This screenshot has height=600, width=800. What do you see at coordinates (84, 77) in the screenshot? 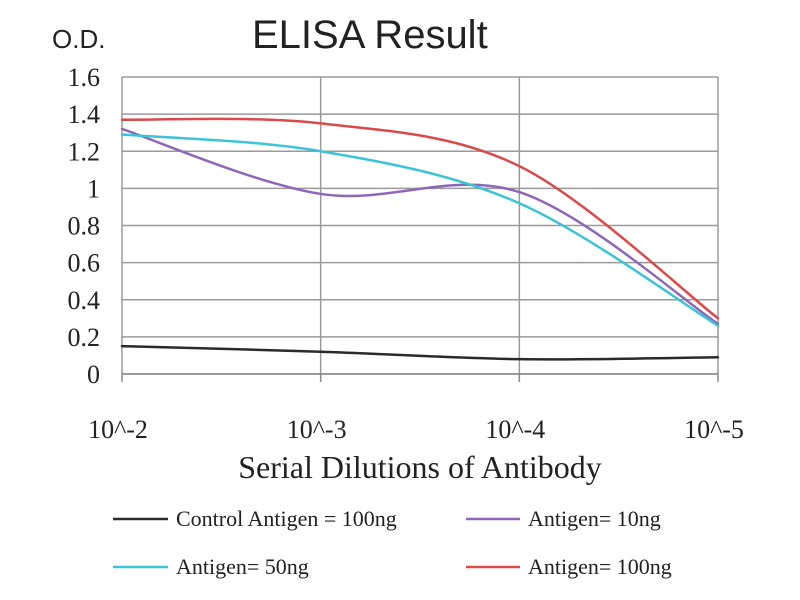
I see `y-tick-label-8: 1.6` at bounding box center [84, 77].